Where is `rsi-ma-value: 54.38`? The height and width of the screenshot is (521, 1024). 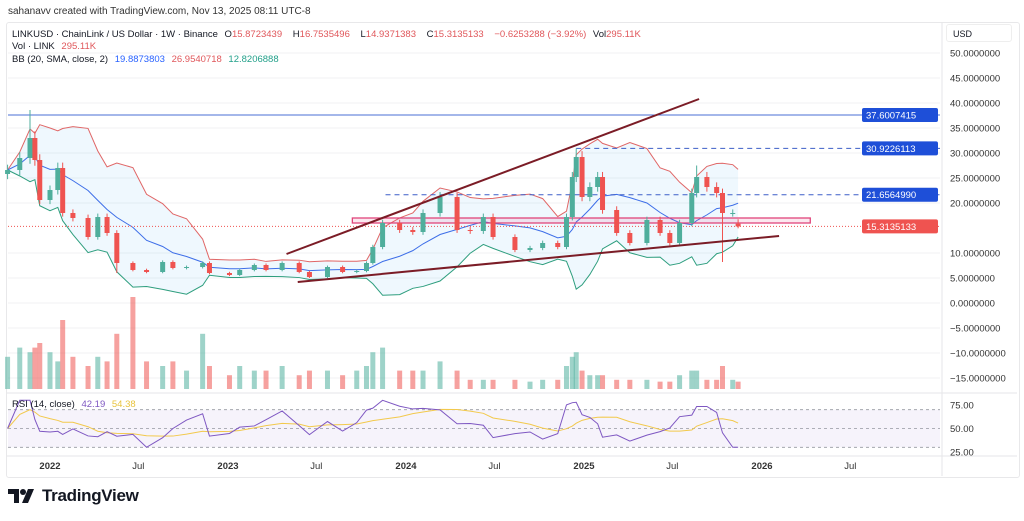
rsi-ma-value: 54.38 is located at coordinates (123, 404).